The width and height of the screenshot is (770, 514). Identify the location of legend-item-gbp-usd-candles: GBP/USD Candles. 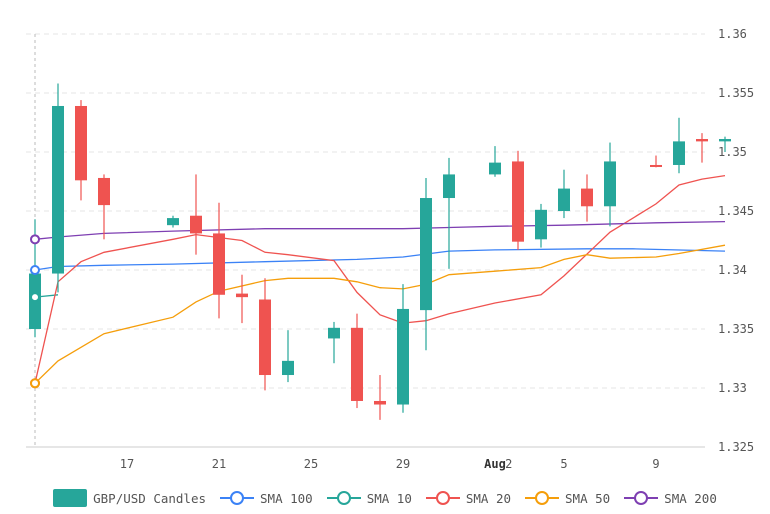
(129, 498).